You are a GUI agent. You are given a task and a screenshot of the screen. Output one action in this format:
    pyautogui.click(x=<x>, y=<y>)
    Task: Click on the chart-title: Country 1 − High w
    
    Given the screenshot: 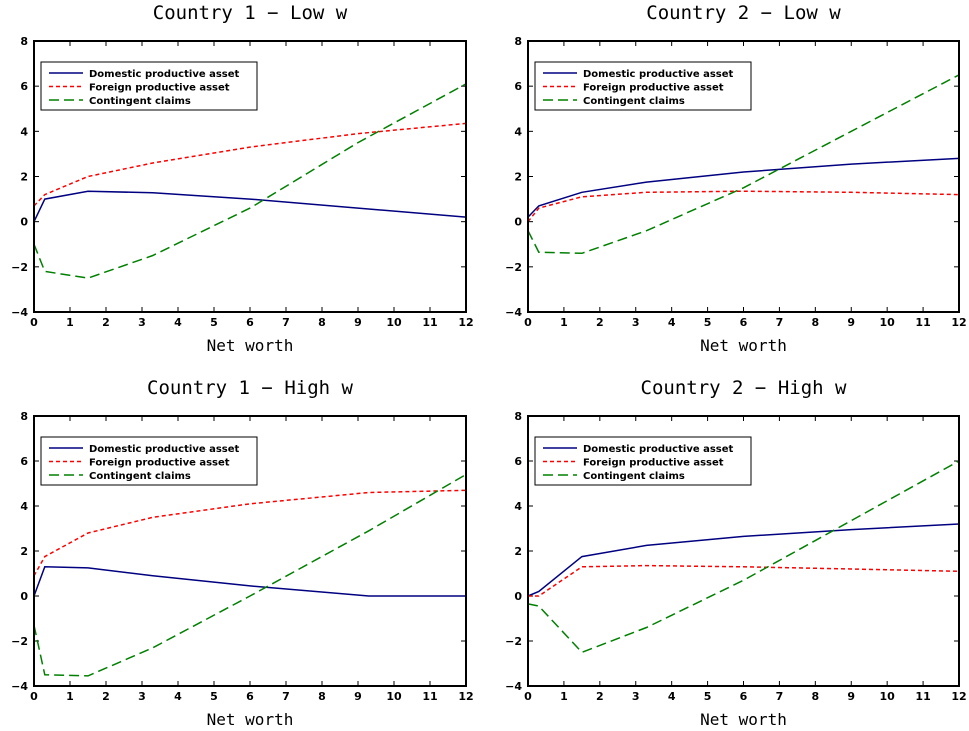 What is the action you would take?
    pyautogui.click(x=250, y=388)
    